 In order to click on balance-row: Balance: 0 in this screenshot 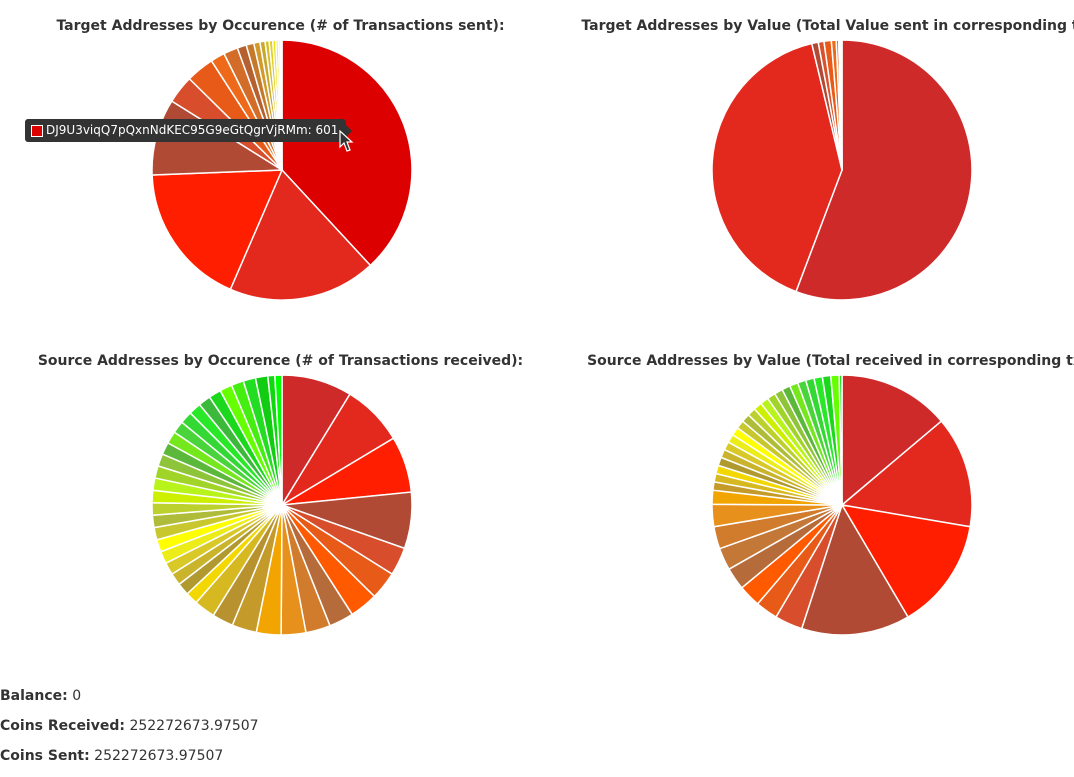, I will do `click(129, 696)`.